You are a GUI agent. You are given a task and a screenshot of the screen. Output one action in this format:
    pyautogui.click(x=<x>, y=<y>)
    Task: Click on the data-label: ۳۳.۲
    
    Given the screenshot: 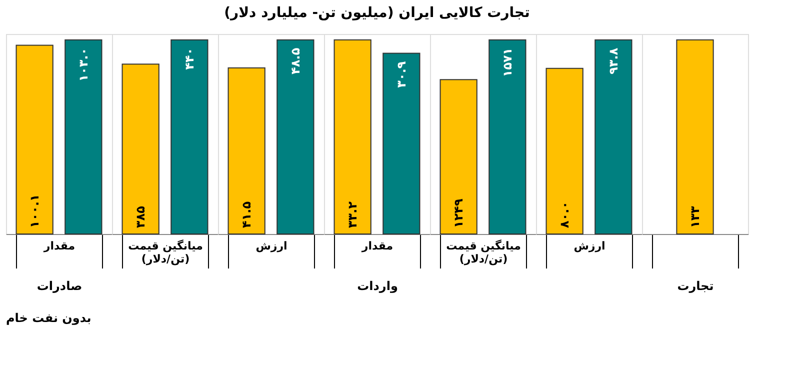 What is the action you would take?
    pyautogui.click(x=353, y=214)
    